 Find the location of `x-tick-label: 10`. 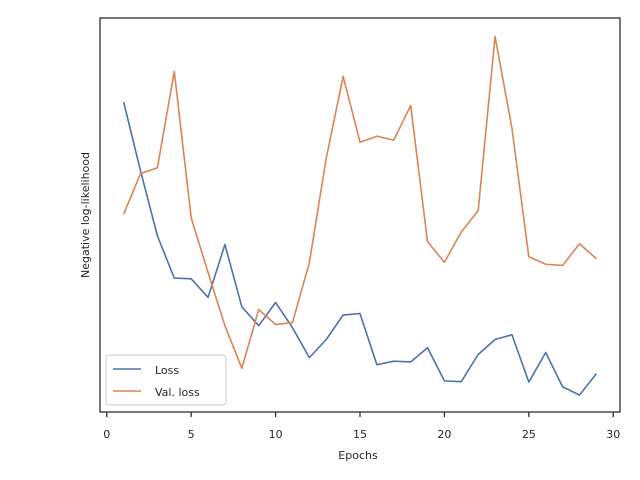

x-tick-label: 10 is located at coordinates (276, 434).